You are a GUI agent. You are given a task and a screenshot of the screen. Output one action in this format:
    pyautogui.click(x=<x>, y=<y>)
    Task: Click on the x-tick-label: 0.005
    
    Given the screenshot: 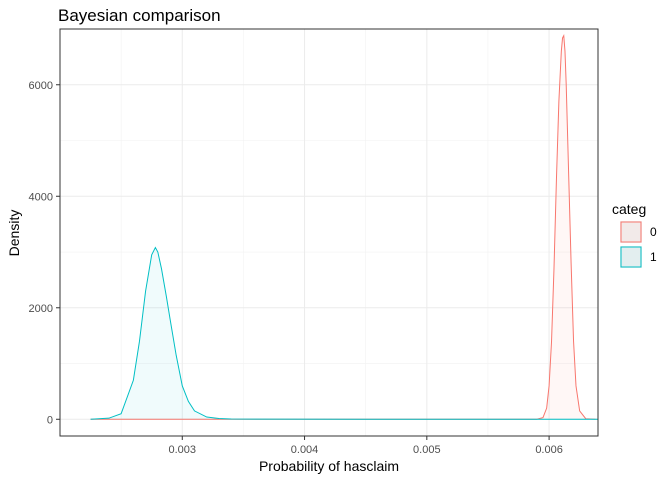 What is the action you would take?
    pyautogui.click(x=427, y=450)
    